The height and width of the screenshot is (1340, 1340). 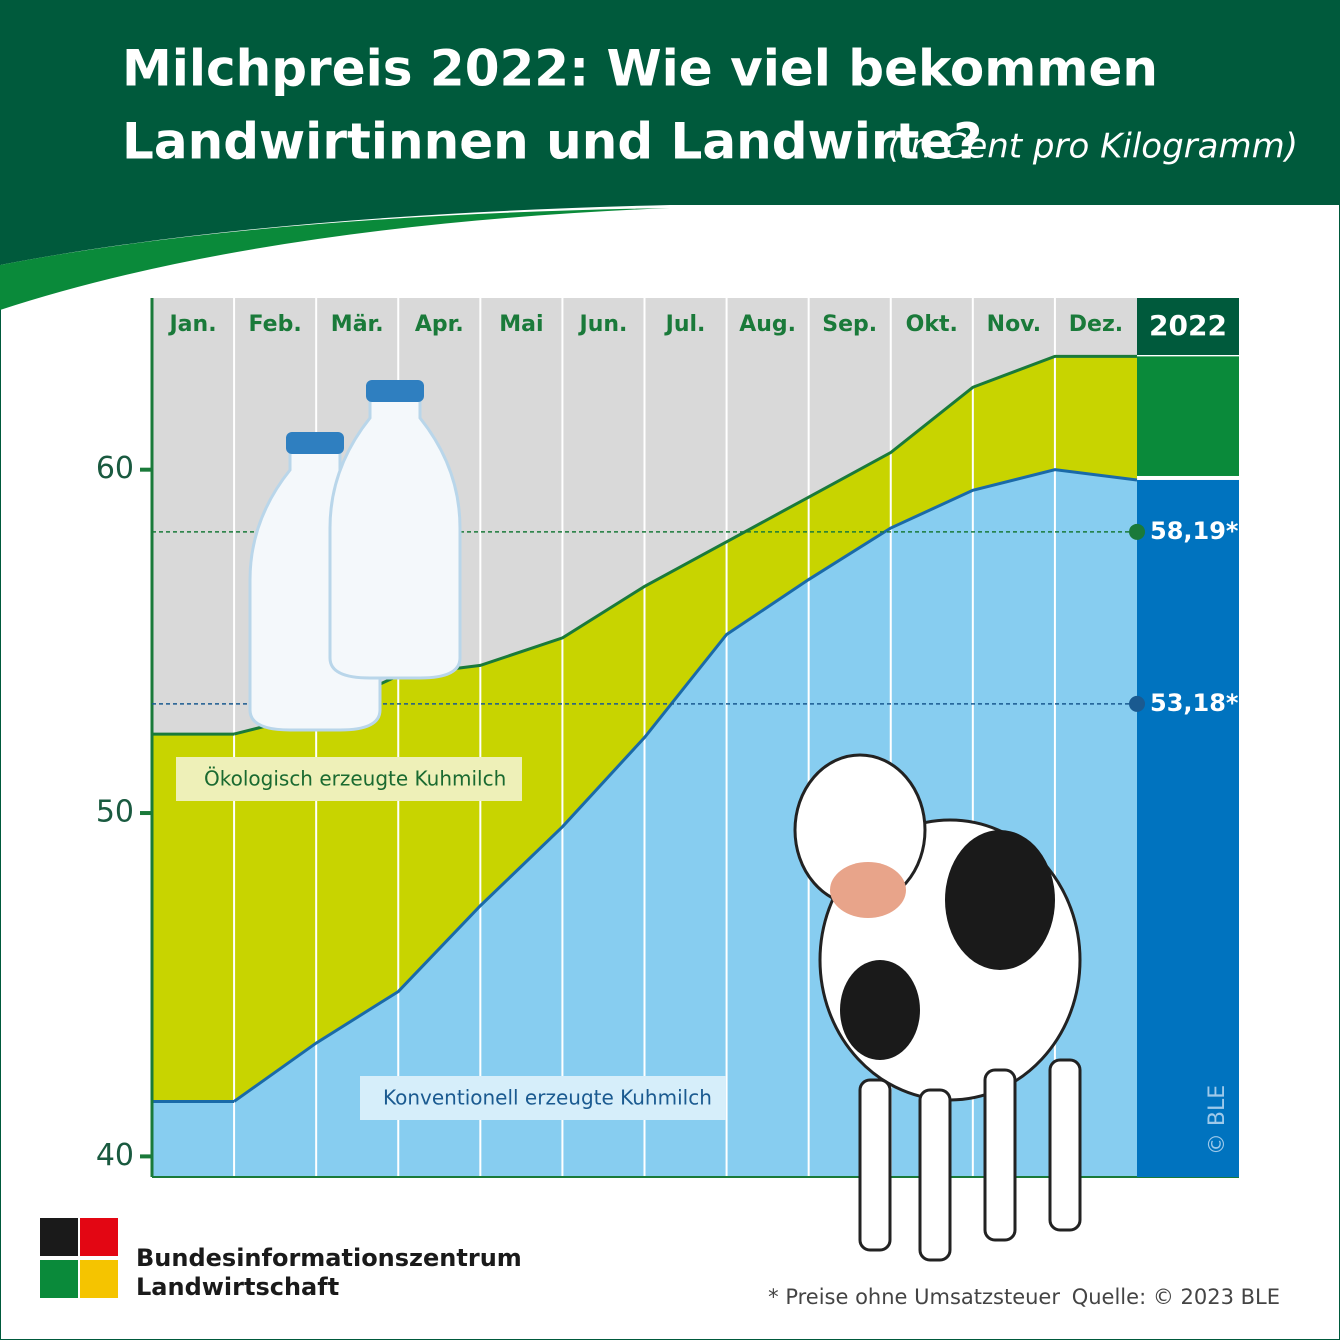 I want to click on annual-eco-block, so click(x=1188, y=416).